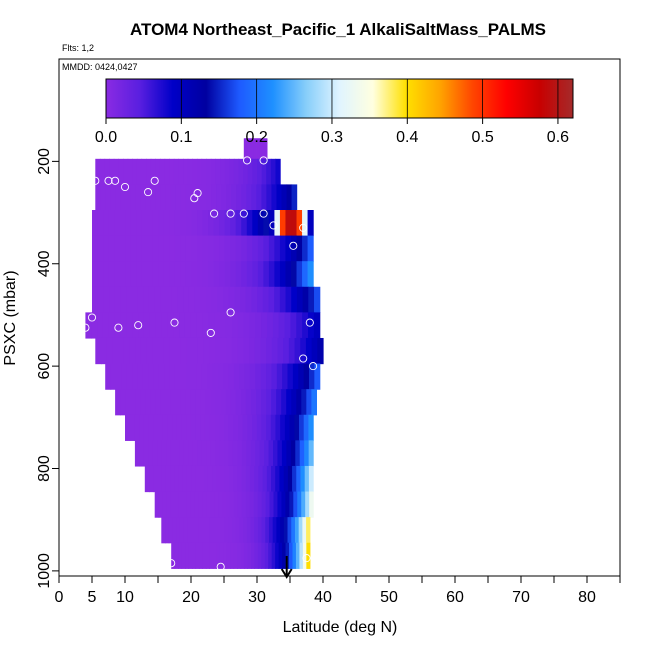 This screenshot has height=650, width=650. Describe the element at coordinates (286, 573) in the screenshot. I see `arrow-head` at that location.